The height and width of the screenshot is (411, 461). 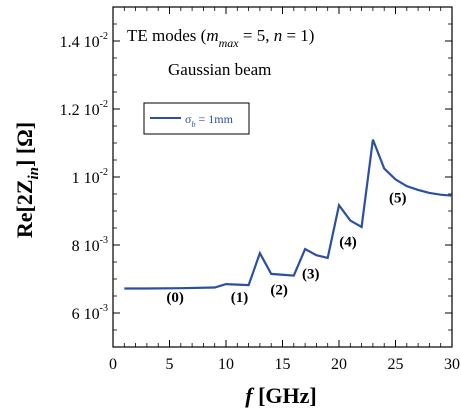 I want to click on x-tick-label: 25, so click(x=396, y=364).